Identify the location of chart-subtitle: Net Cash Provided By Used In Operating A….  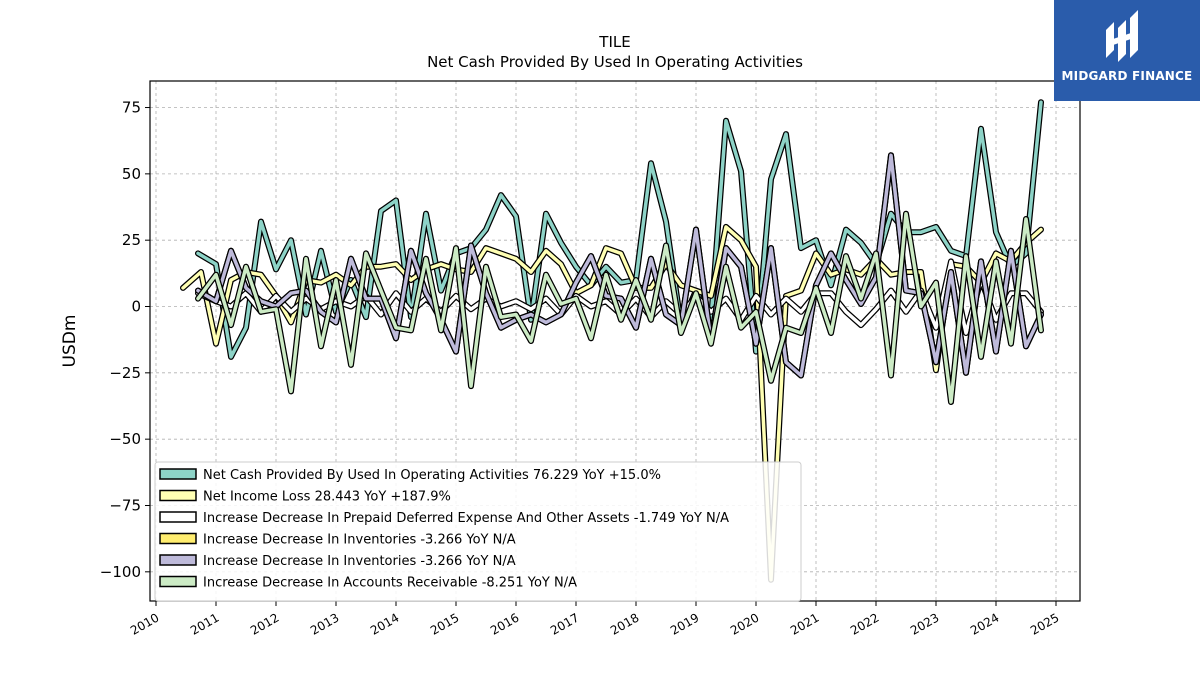
(615, 62).